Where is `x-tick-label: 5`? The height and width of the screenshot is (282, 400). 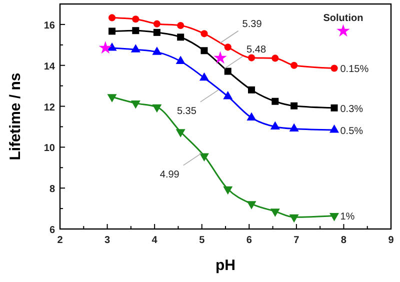
x-tick-label: 5 is located at coordinates (202, 240).